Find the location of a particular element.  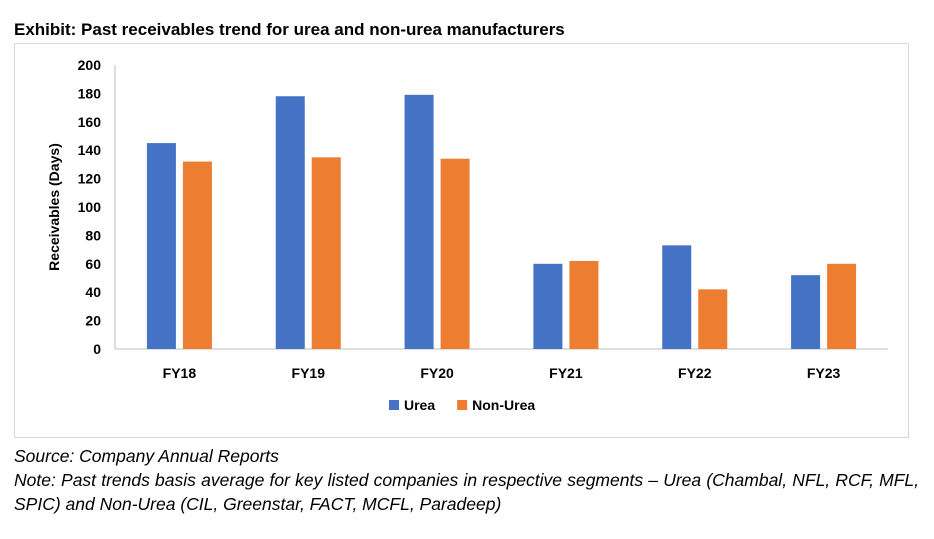

x-tick-label: FY19 is located at coordinates (309, 373).